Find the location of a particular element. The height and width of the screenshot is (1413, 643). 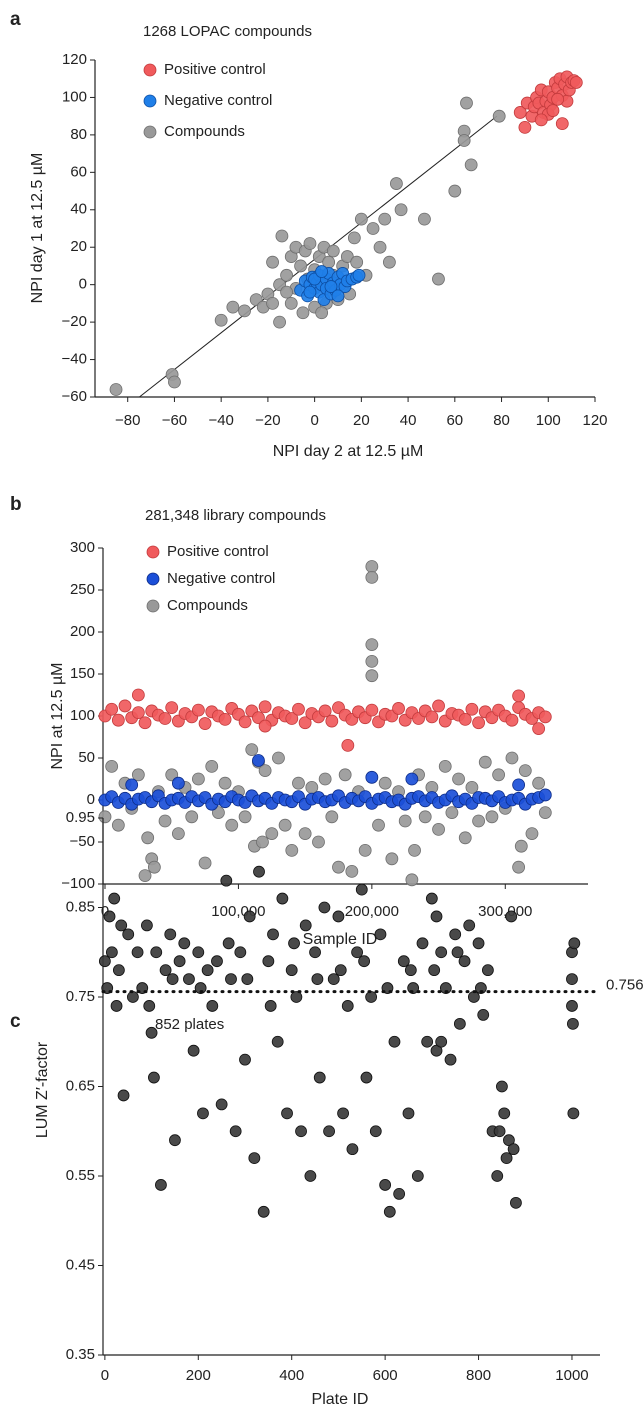

y-tick-label: 50 is located at coordinates (86, 757).